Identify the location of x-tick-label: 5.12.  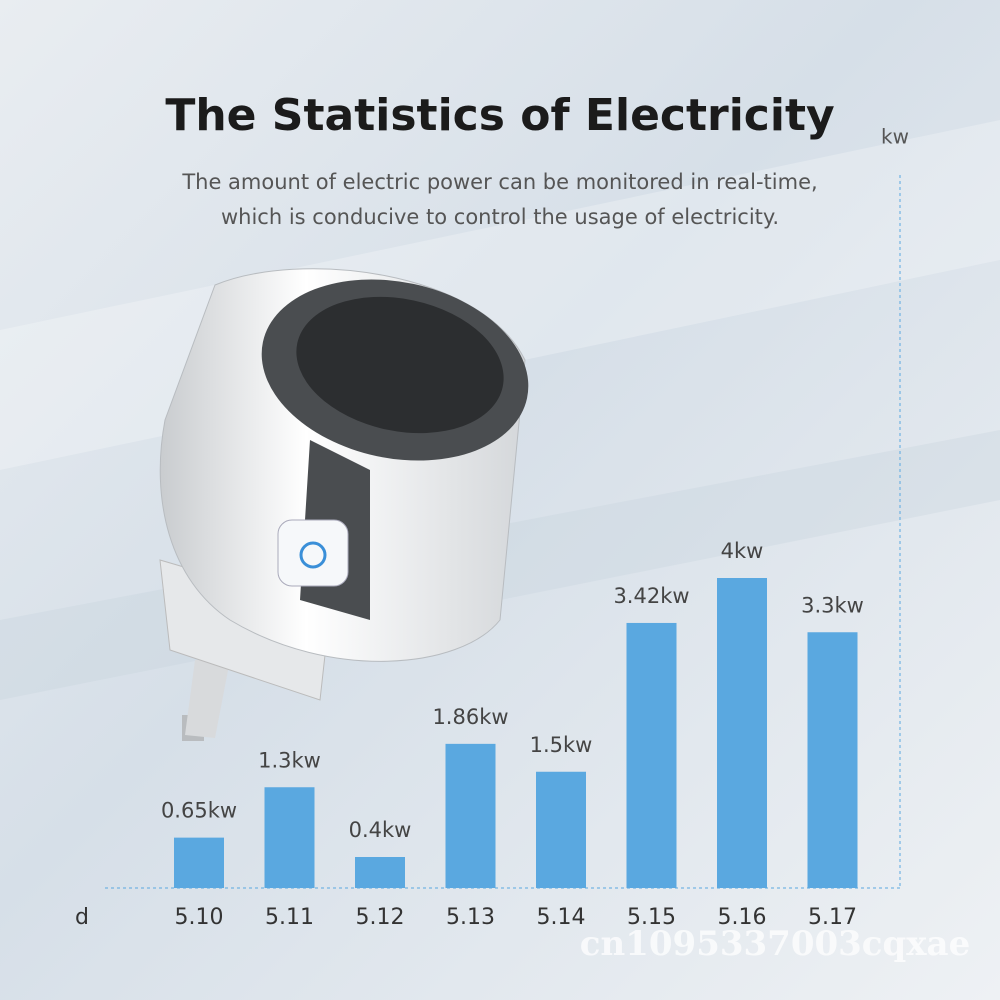
(380, 917).